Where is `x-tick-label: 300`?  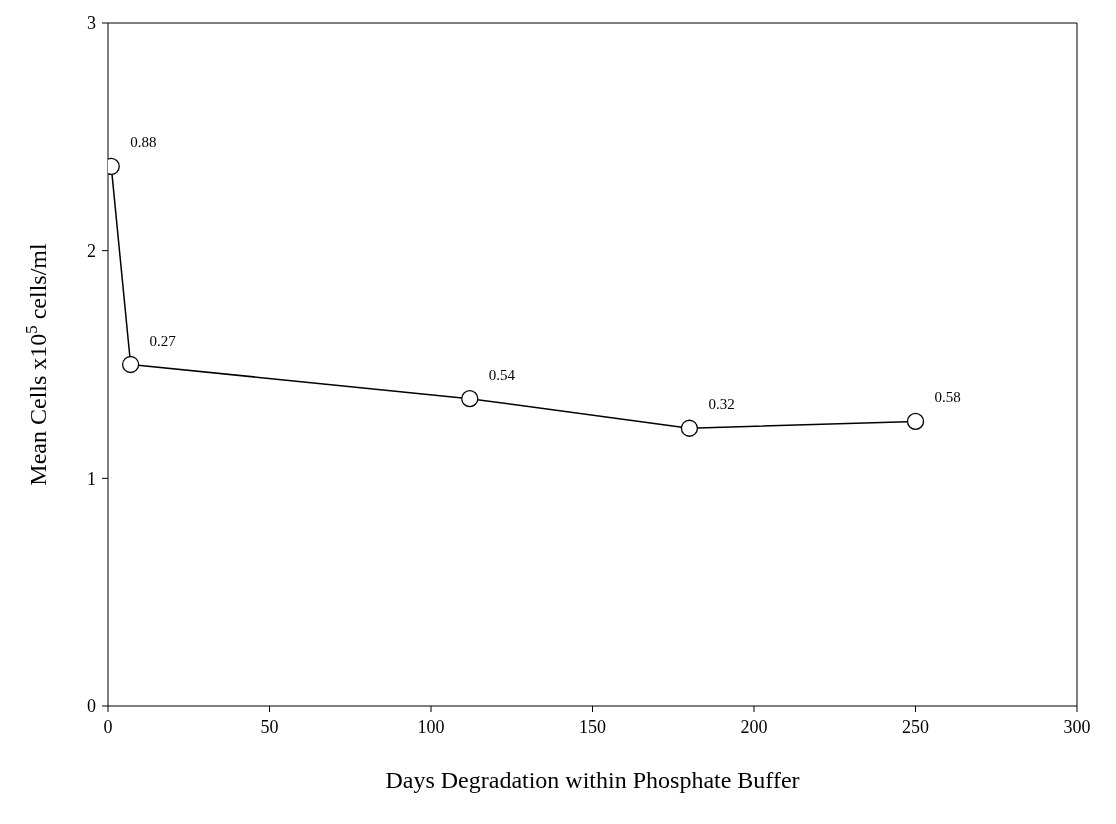 x-tick-label: 300 is located at coordinates (1077, 726).